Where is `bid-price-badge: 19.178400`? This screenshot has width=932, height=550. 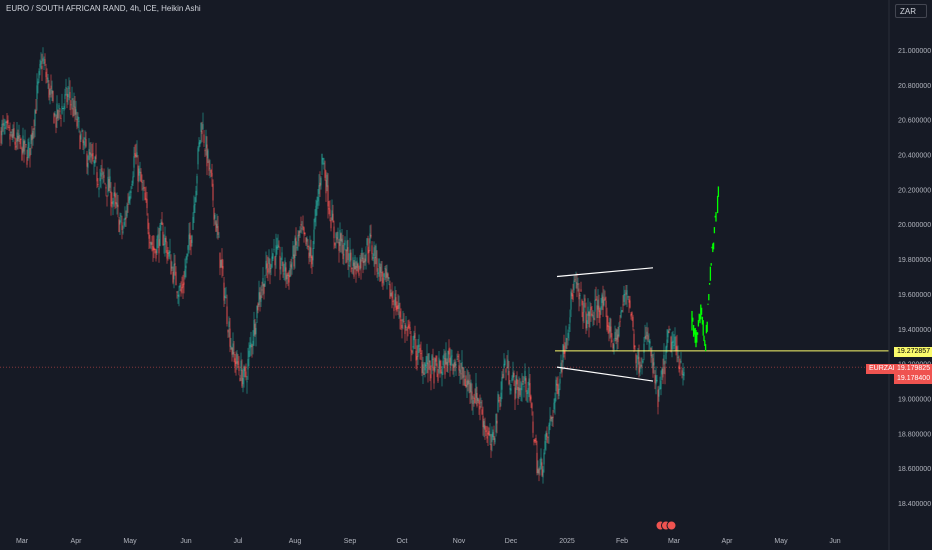
bid-price-badge: 19.178400 is located at coordinates (913, 379).